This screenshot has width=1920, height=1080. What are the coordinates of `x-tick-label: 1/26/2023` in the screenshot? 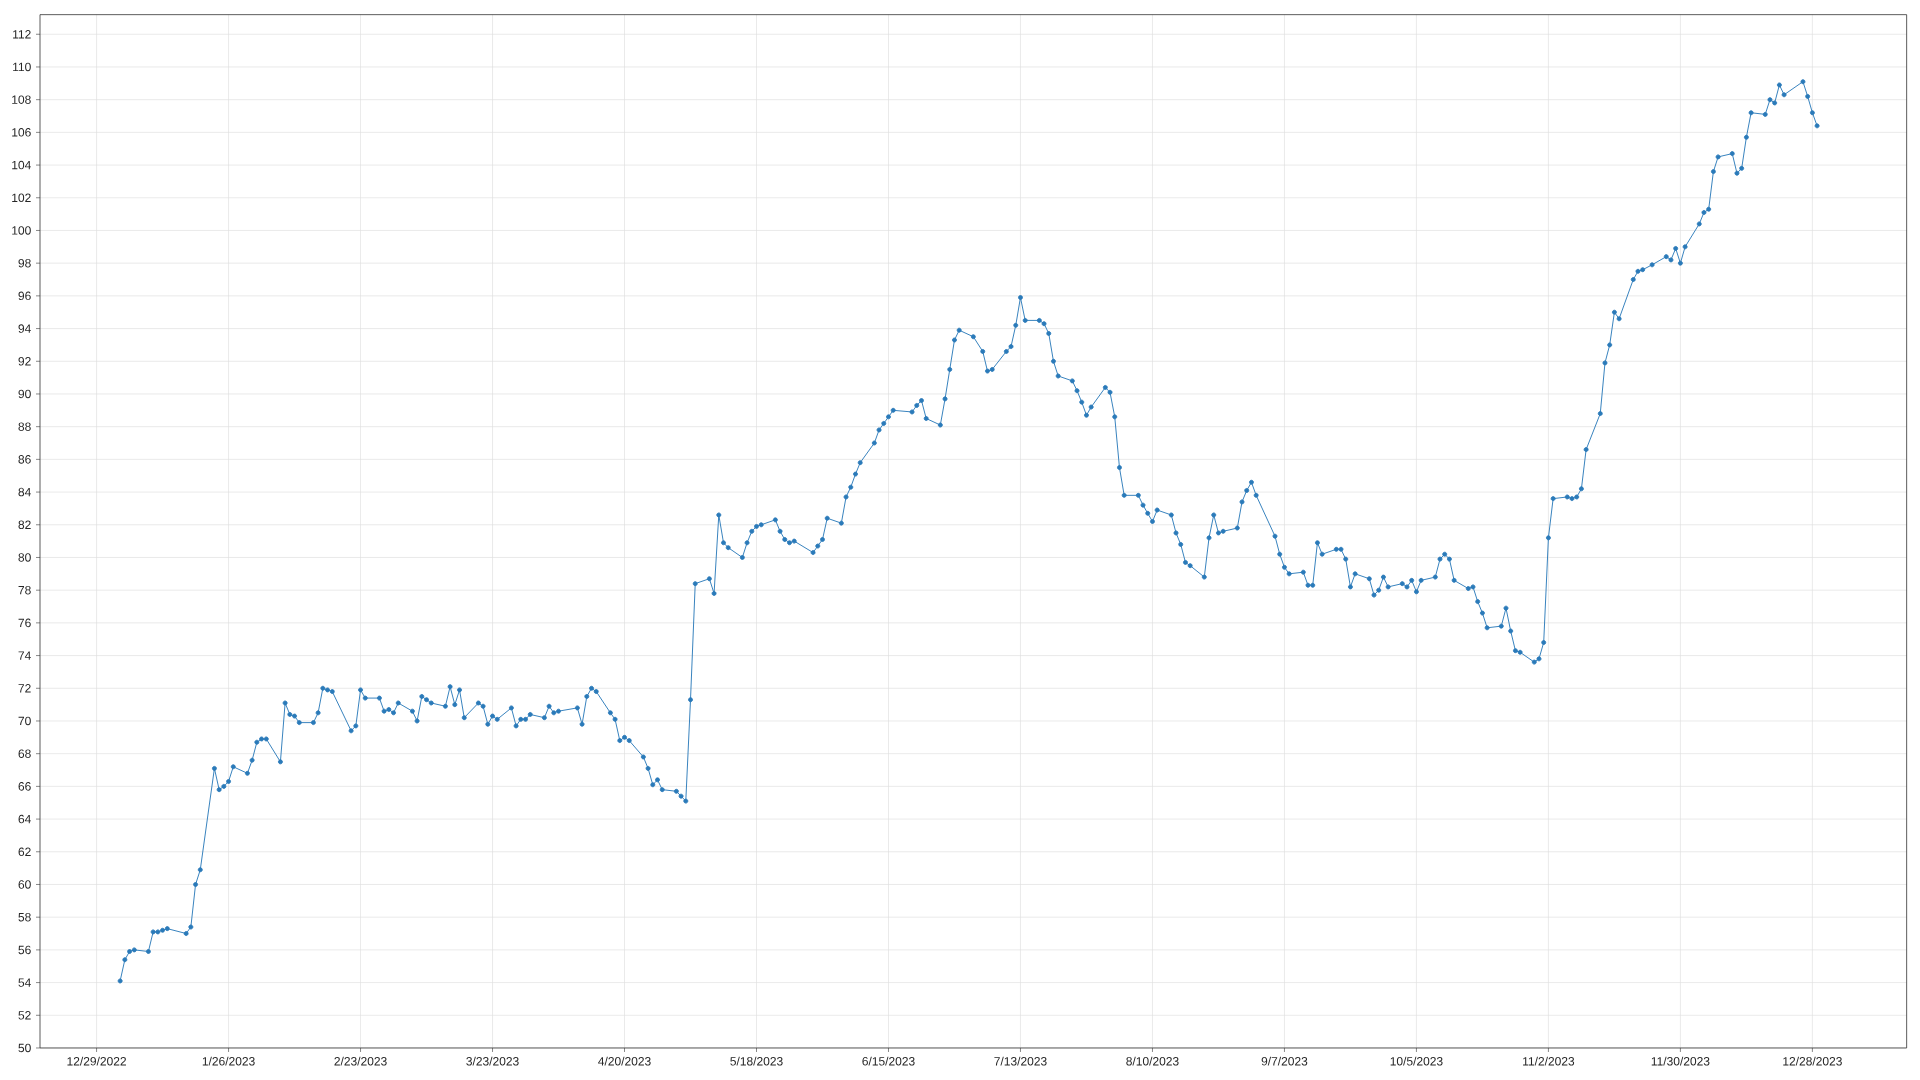 It's located at (228, 1061).